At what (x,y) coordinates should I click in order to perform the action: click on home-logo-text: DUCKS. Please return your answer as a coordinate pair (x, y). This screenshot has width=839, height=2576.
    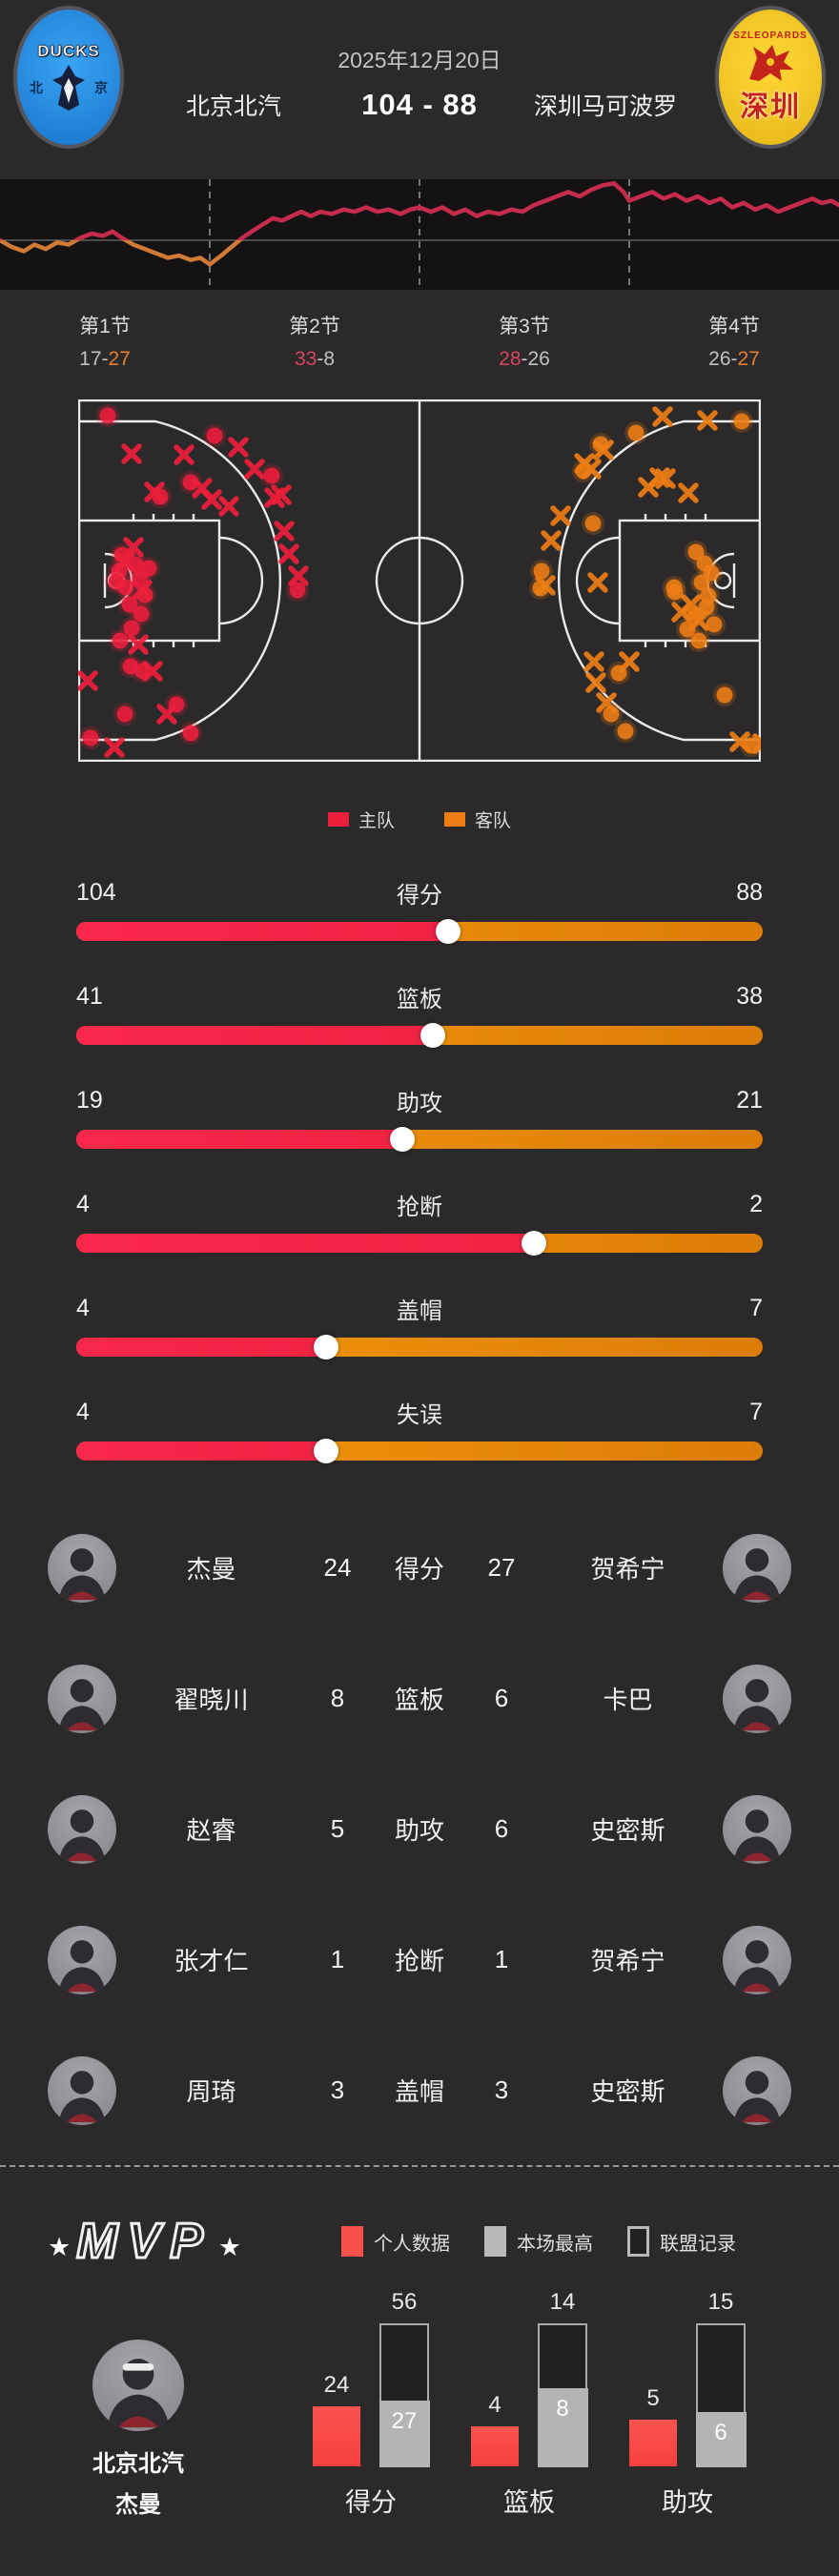
    Looking at the image, I should click on (68, 51).